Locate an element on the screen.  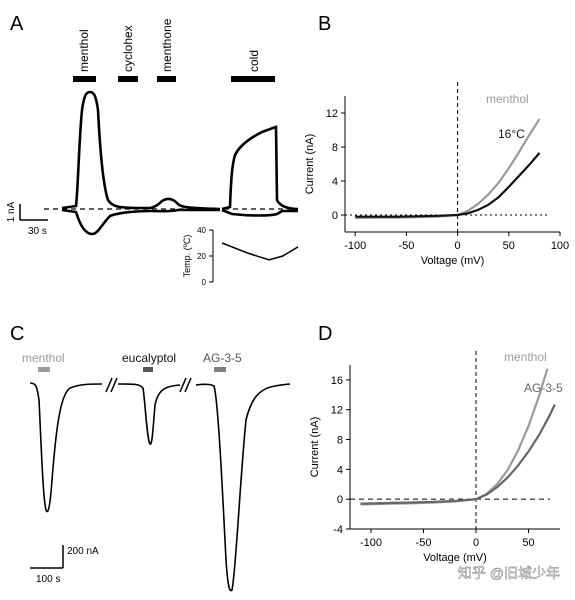
series-line-menthol is located at coordinates (454, 437).